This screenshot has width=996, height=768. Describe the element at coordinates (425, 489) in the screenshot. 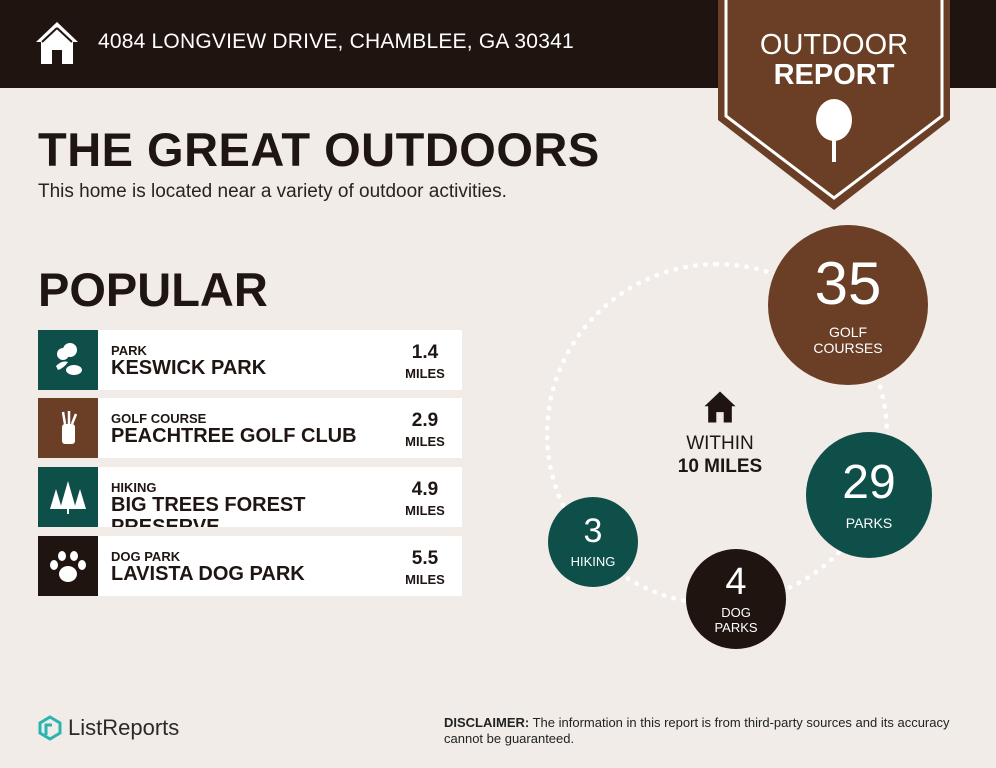

I see `item-distance: 4.9` at that location.